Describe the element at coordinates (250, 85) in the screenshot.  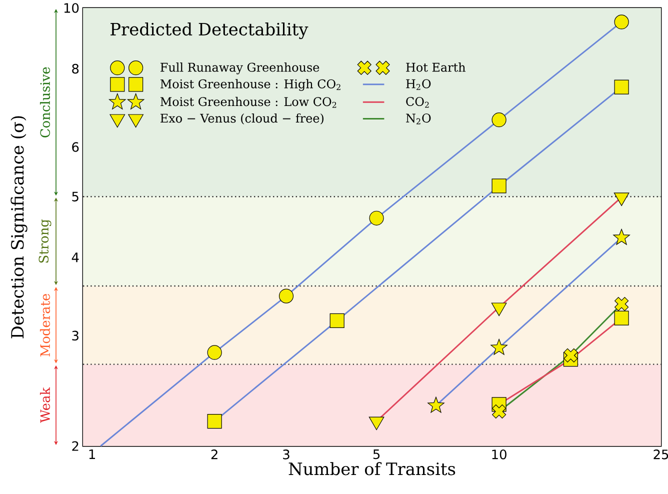
I see `legend-label: Moist Greenhouse : High CO$_{2}$` at that location.